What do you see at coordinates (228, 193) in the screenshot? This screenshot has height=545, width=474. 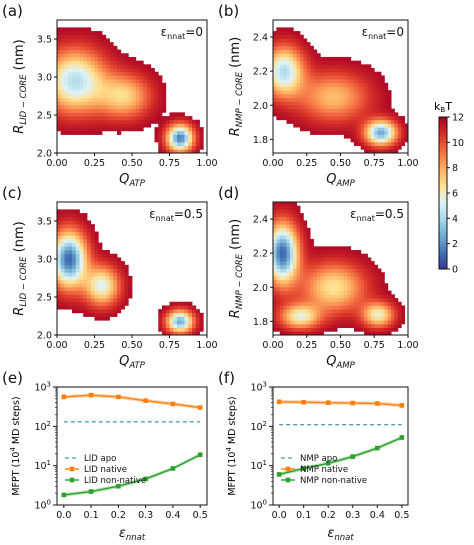 I see `panel-label: (d)` at bounding box center [228, 193].